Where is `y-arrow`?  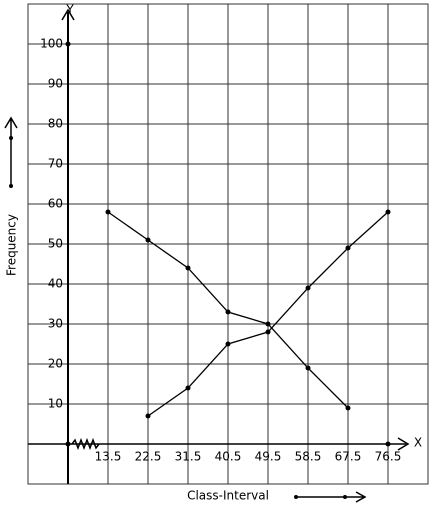
y-arrow is located at coordinates (68, 14).